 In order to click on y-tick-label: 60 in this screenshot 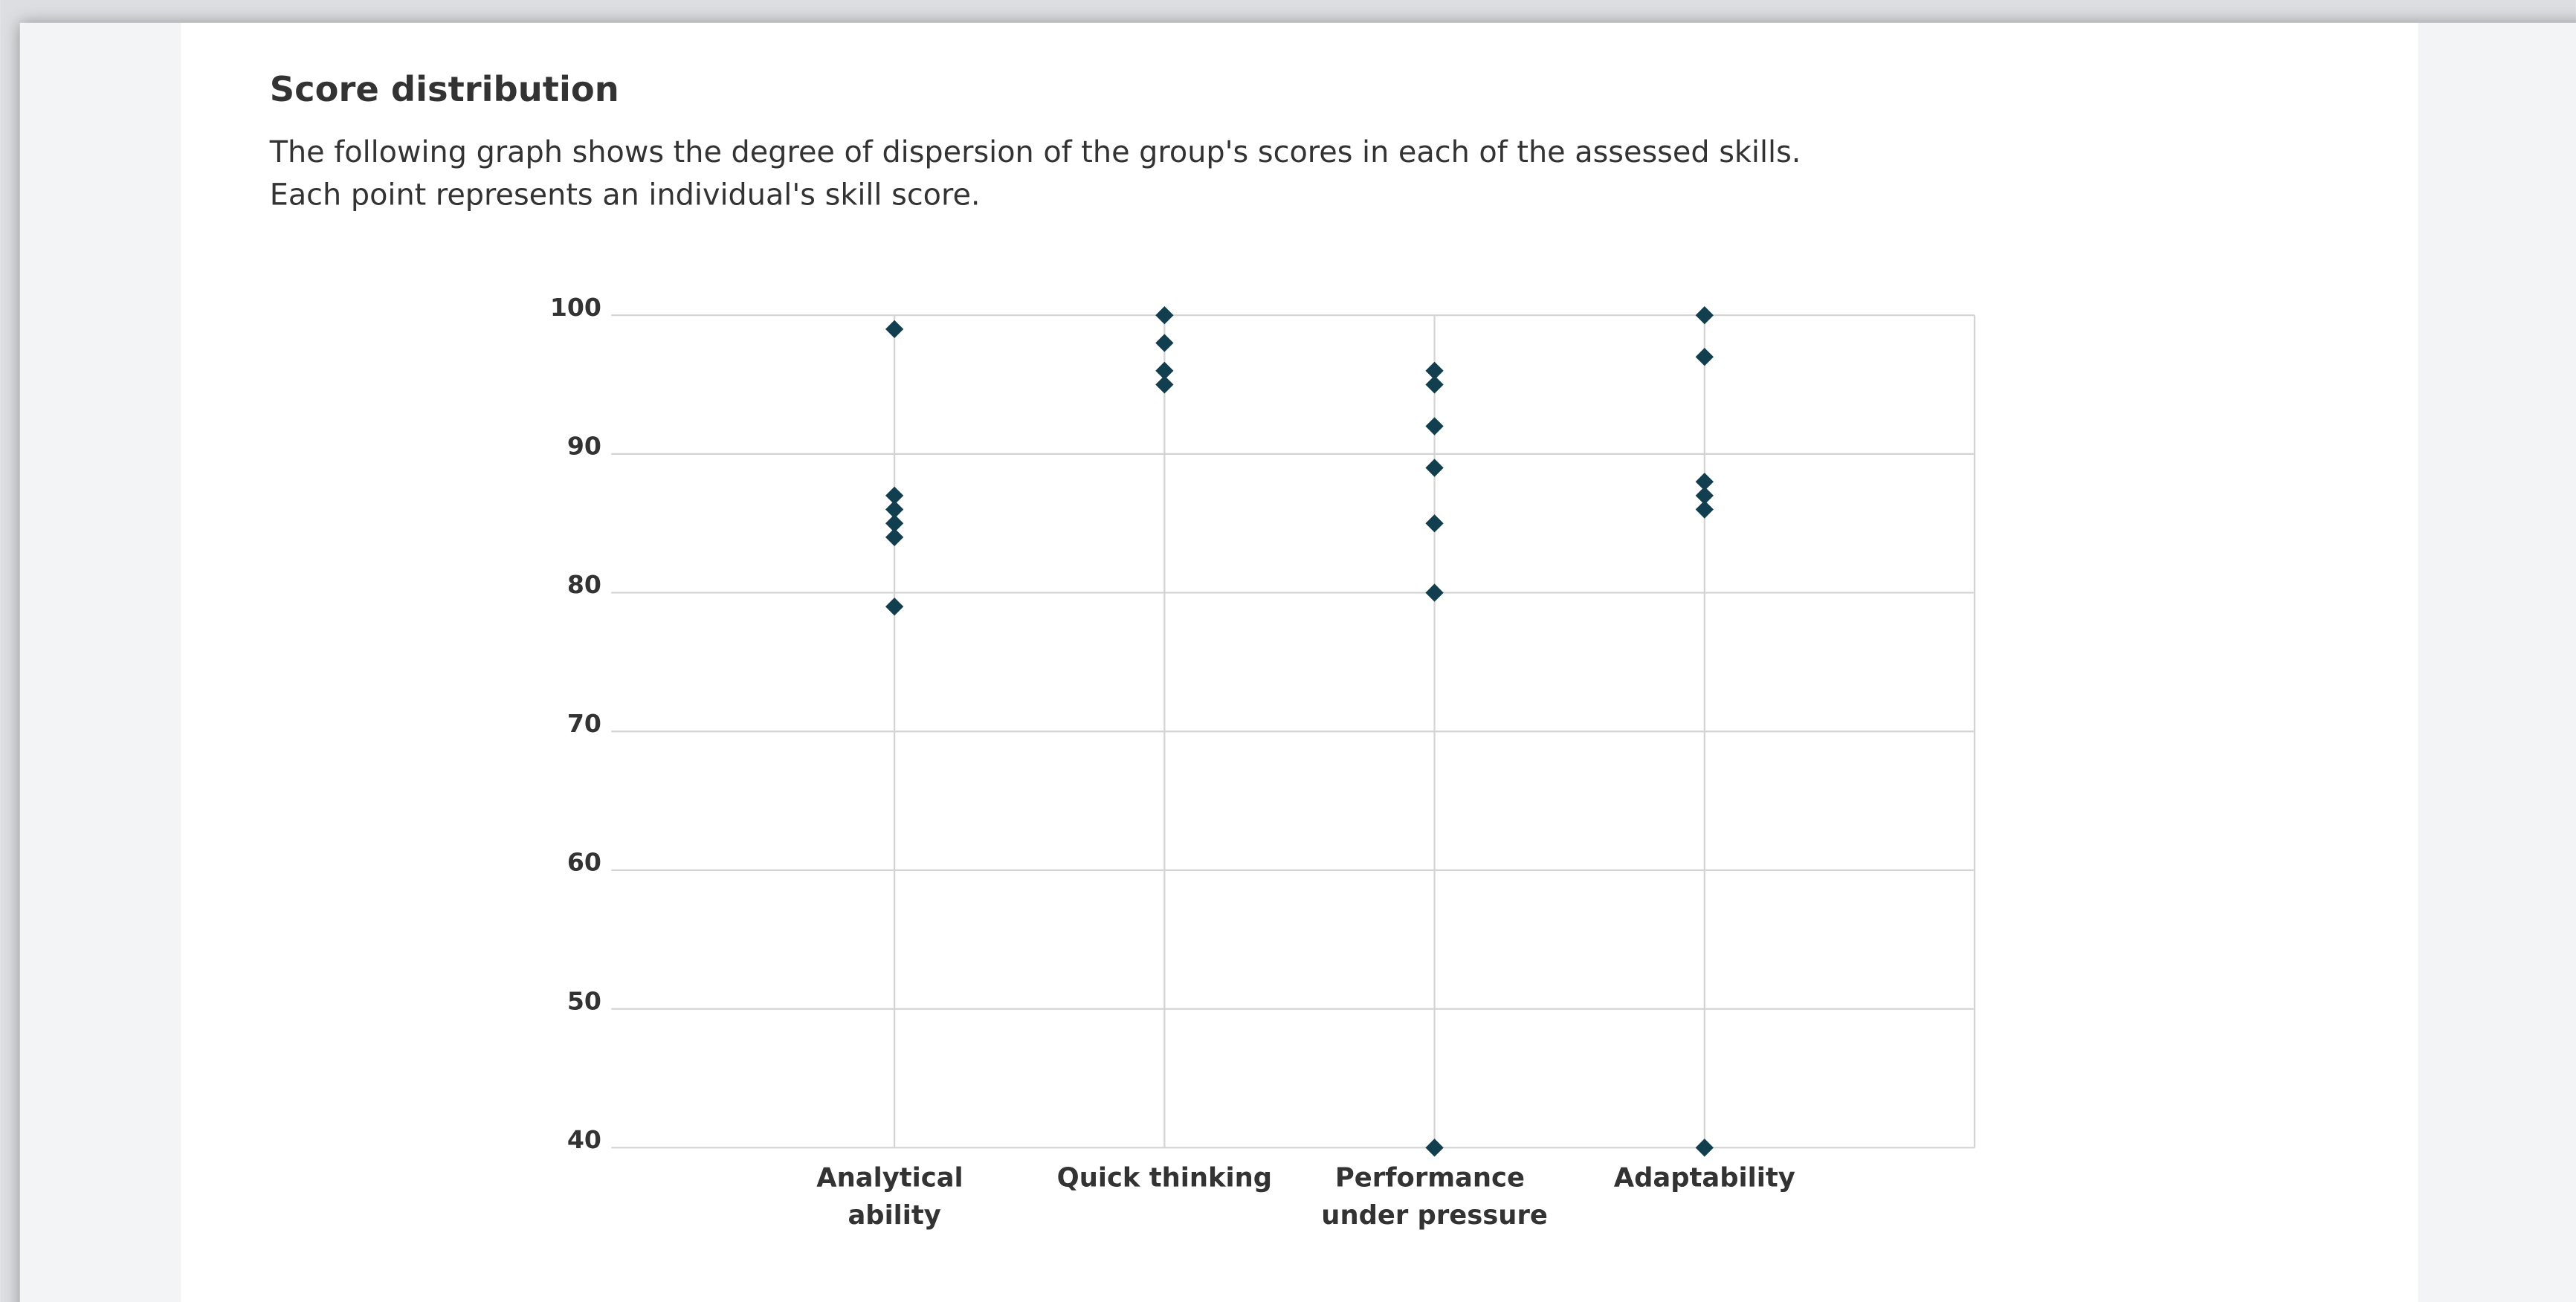, I will do `click(584, 862)`.